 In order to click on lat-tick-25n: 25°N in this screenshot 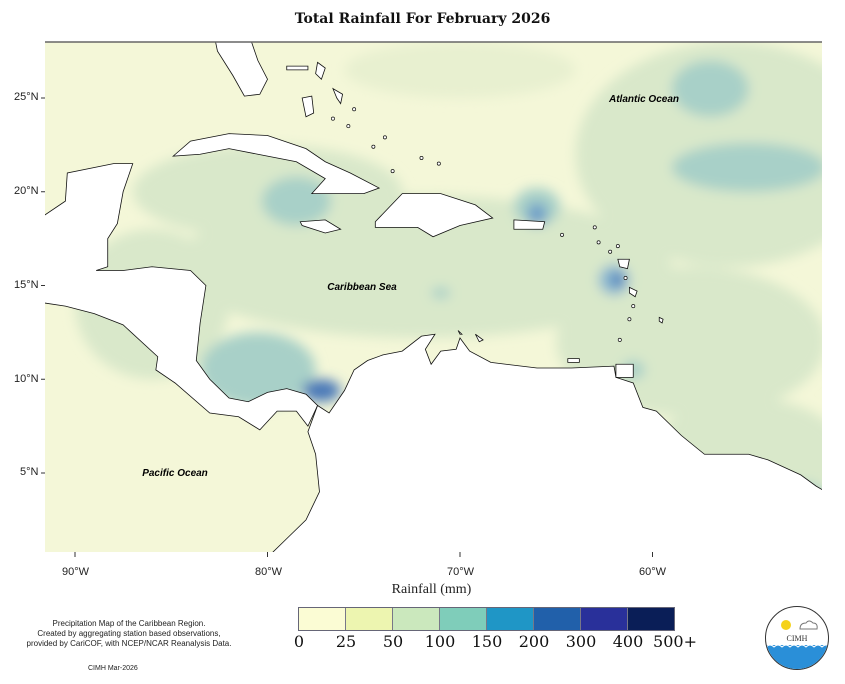, I will do `click(26, 97)`.